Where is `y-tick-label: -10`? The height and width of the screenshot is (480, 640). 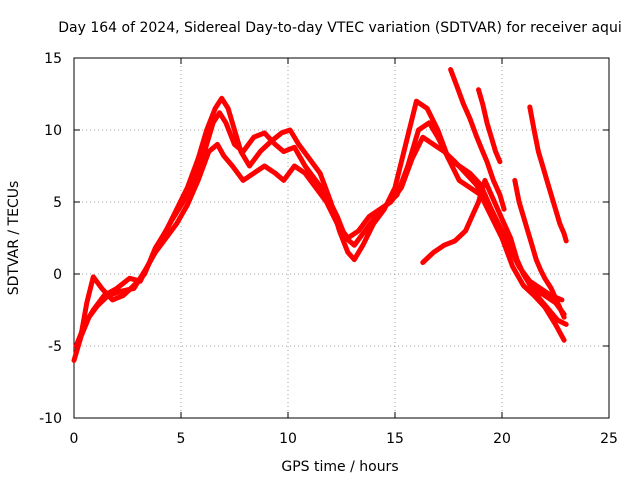 y-tick-label: -10 is located at coordinates (50, 419).